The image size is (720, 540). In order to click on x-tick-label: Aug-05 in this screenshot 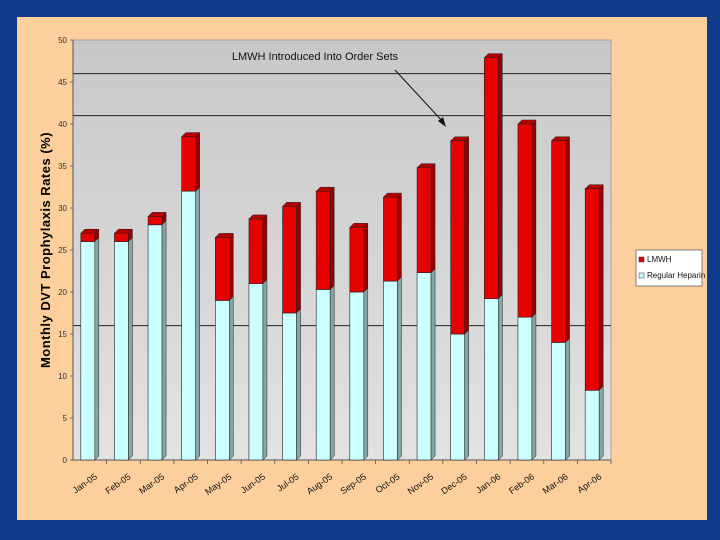, I will do `click(320, 483)`.